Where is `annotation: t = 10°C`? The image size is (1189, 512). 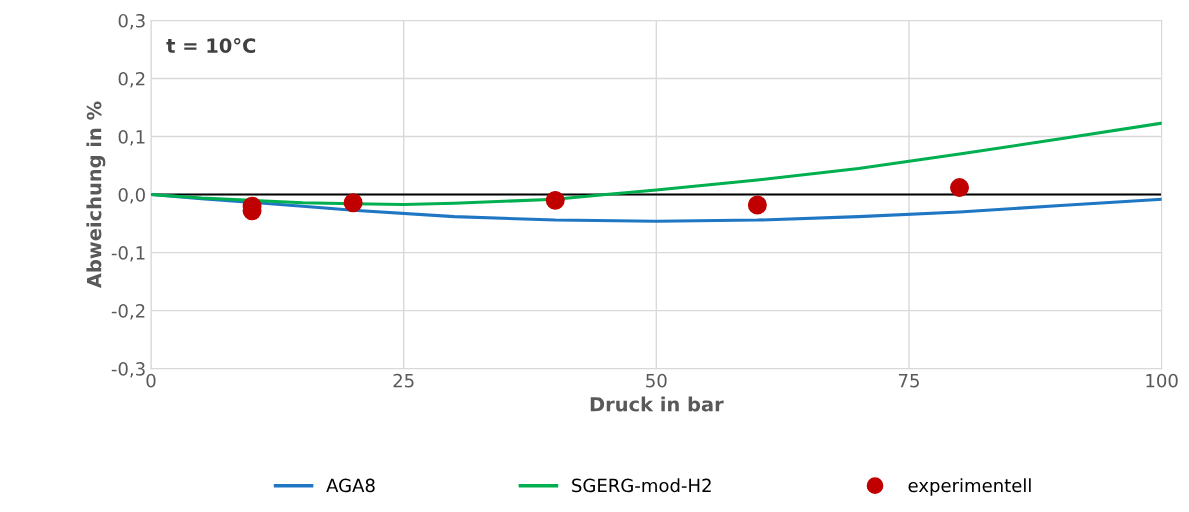 annotation: t = 10°C is located at coordinates (211, 45).